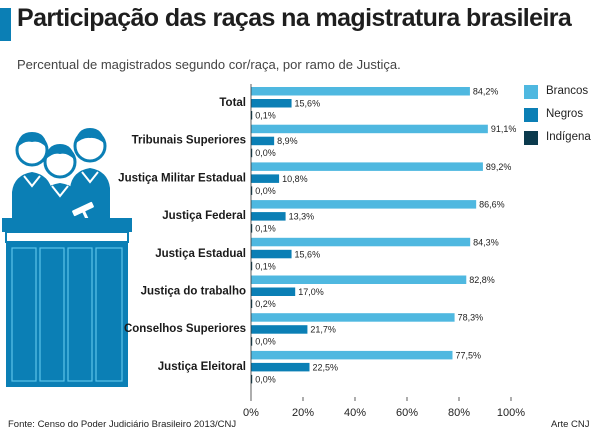  What do you see at coordinates (67, 302) in the screenshot?
I see `tribune-icon` at bounding box center [67, 302].